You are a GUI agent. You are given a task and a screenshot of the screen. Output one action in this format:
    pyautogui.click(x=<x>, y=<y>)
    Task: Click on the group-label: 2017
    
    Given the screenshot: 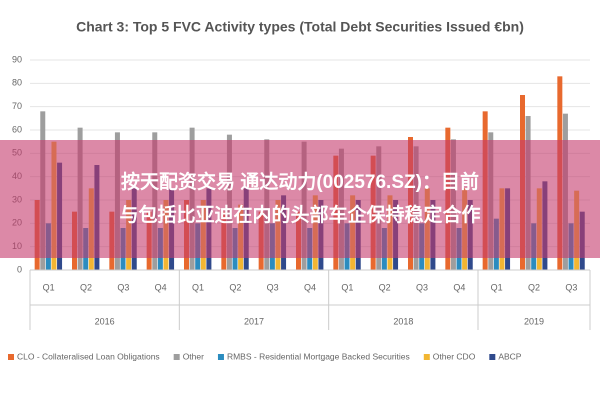 What is the action you would take?
    pyautogui.click(x=254, y=321)
    